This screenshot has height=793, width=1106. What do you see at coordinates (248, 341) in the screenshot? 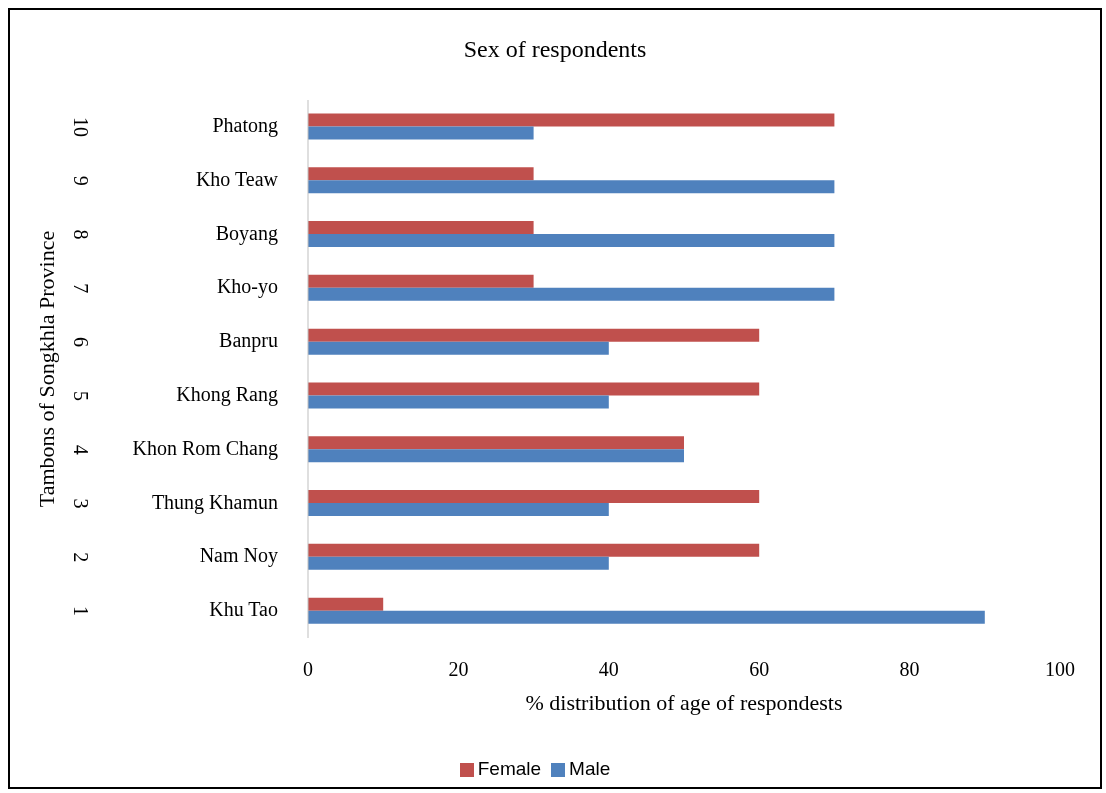
I see `y-tick-label: Banpru` at bounding box center [248, 341].